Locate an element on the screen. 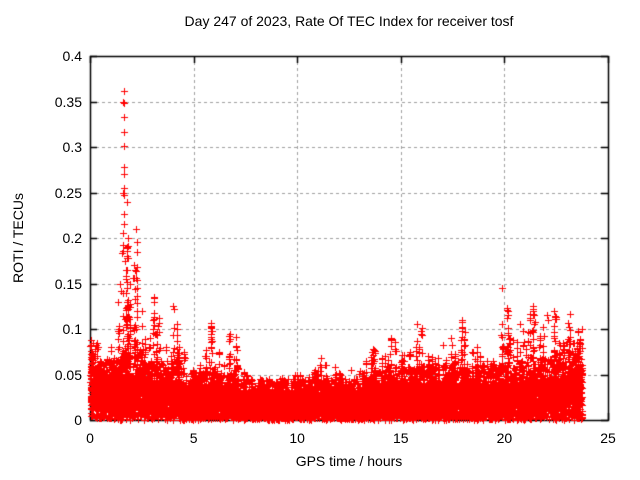  x-tick-label: 25 is located at coordinates (608, 438).